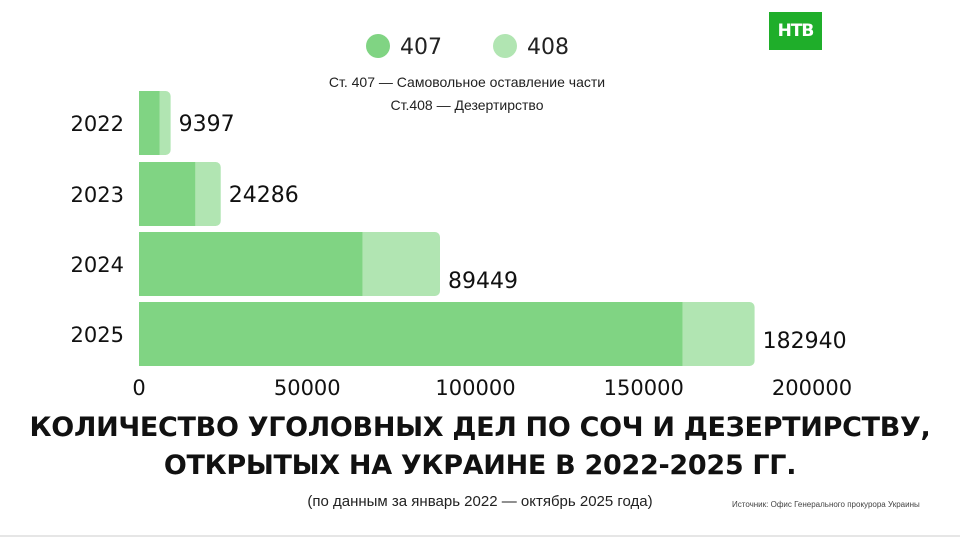 The image size is (960, 540). I want to click on x-tick-100000: 100000, so click(475, 388).